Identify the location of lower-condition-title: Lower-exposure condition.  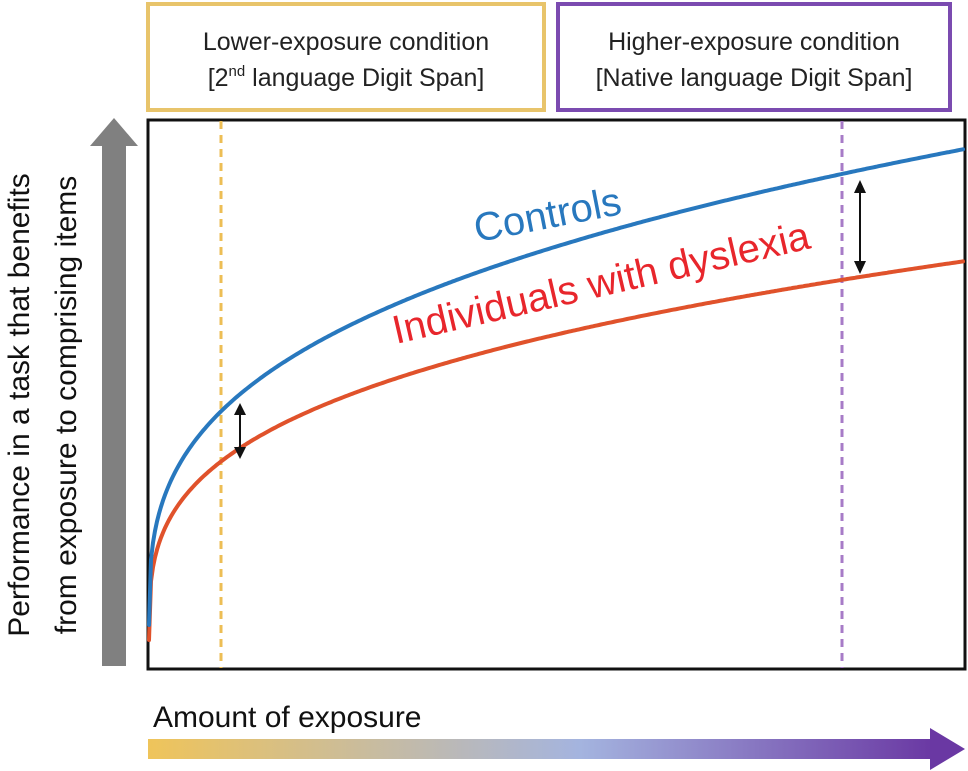
(346, 42).